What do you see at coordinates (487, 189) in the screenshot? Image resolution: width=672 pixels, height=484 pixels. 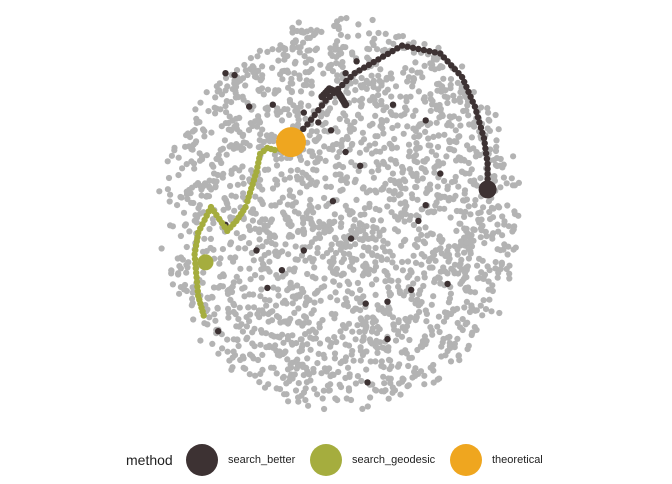 I see `search-better-endpoint` at bounding box center [487, 189].